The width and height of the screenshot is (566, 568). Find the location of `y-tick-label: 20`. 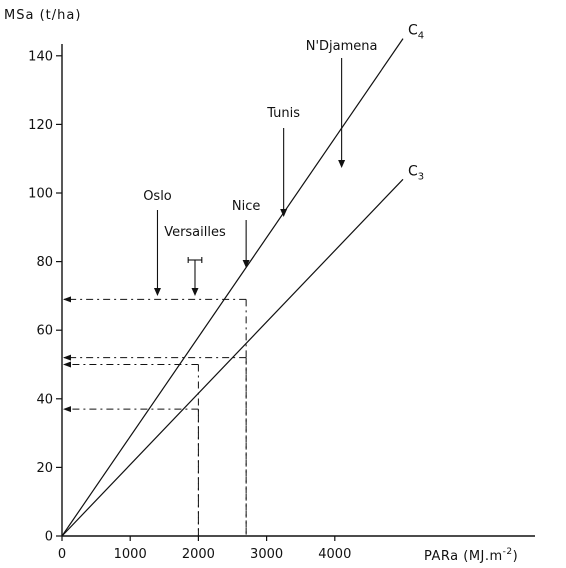

y-tick-label: 20 is located at coordinates (44, 468).